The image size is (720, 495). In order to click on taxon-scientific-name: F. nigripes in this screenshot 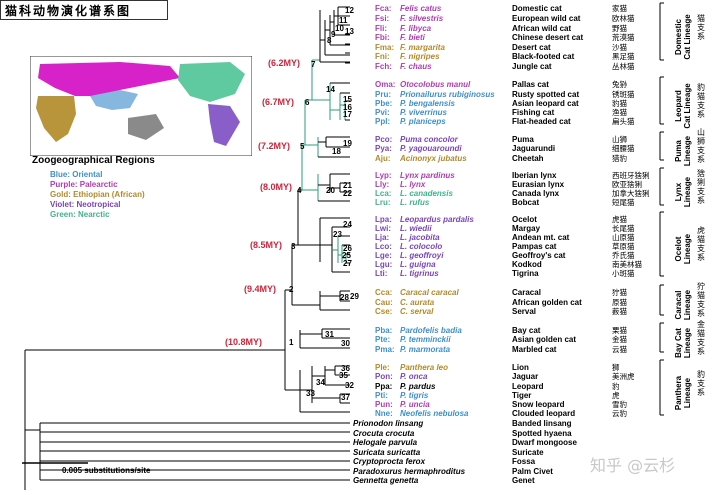, I will do `click(420, 56)`.